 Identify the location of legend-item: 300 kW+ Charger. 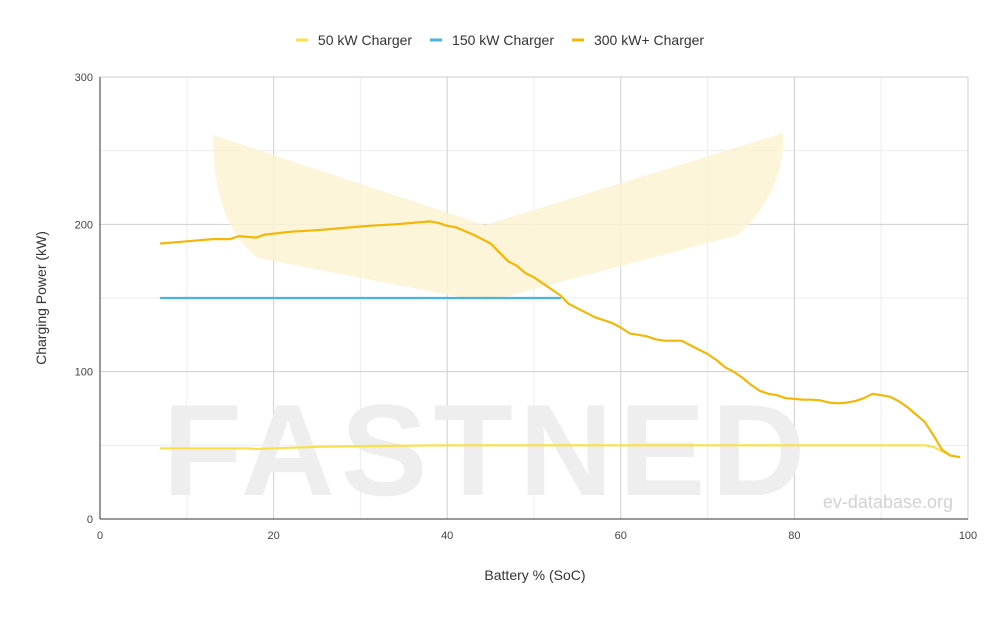
(637, 40).